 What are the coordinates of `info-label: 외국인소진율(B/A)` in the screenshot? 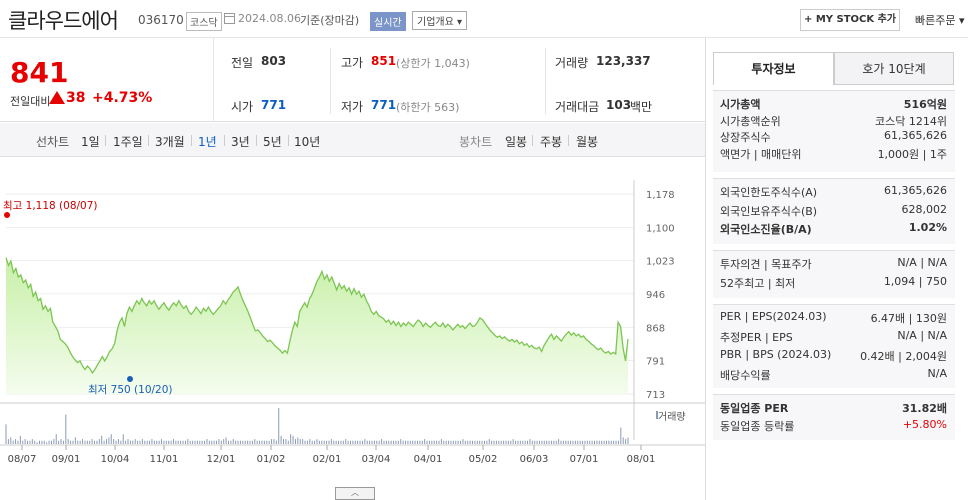 It's located at (766, 229).